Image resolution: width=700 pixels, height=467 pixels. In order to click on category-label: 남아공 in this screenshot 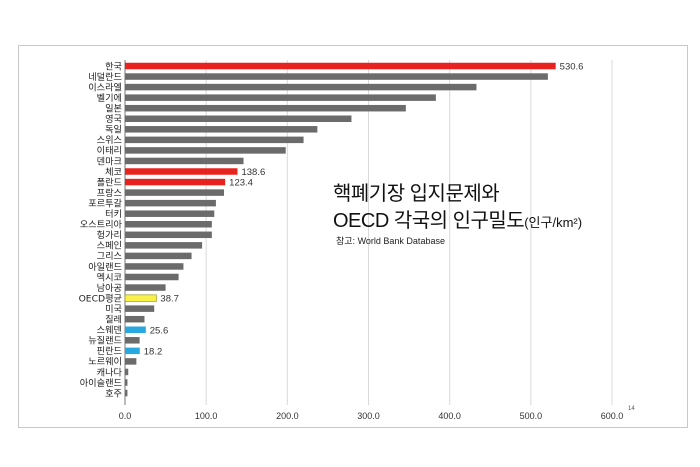, I will do `click(109, 288)`.